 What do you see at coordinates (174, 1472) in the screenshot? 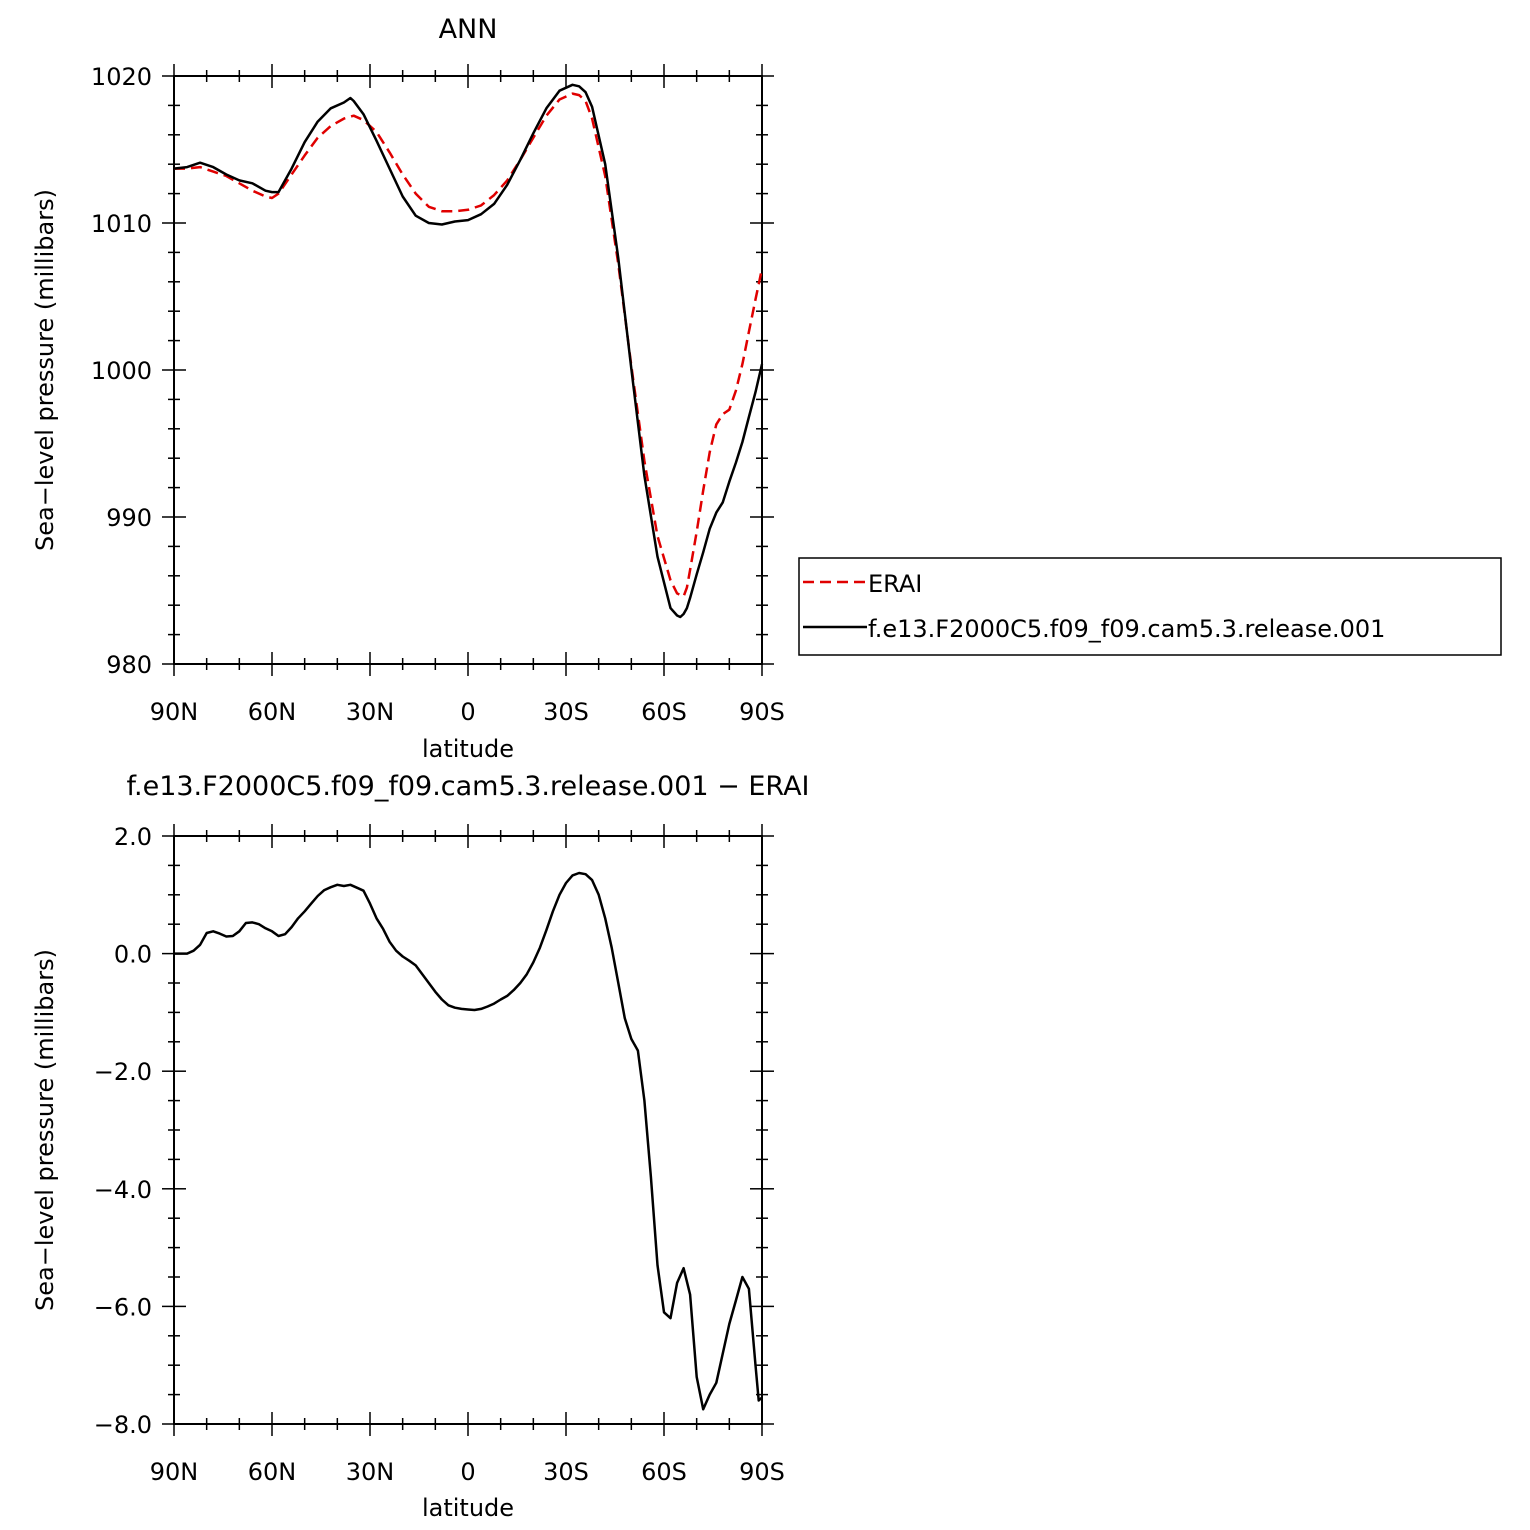
I see `bottom-x-tick-label: 90N` at bounding box center [174, 1472].